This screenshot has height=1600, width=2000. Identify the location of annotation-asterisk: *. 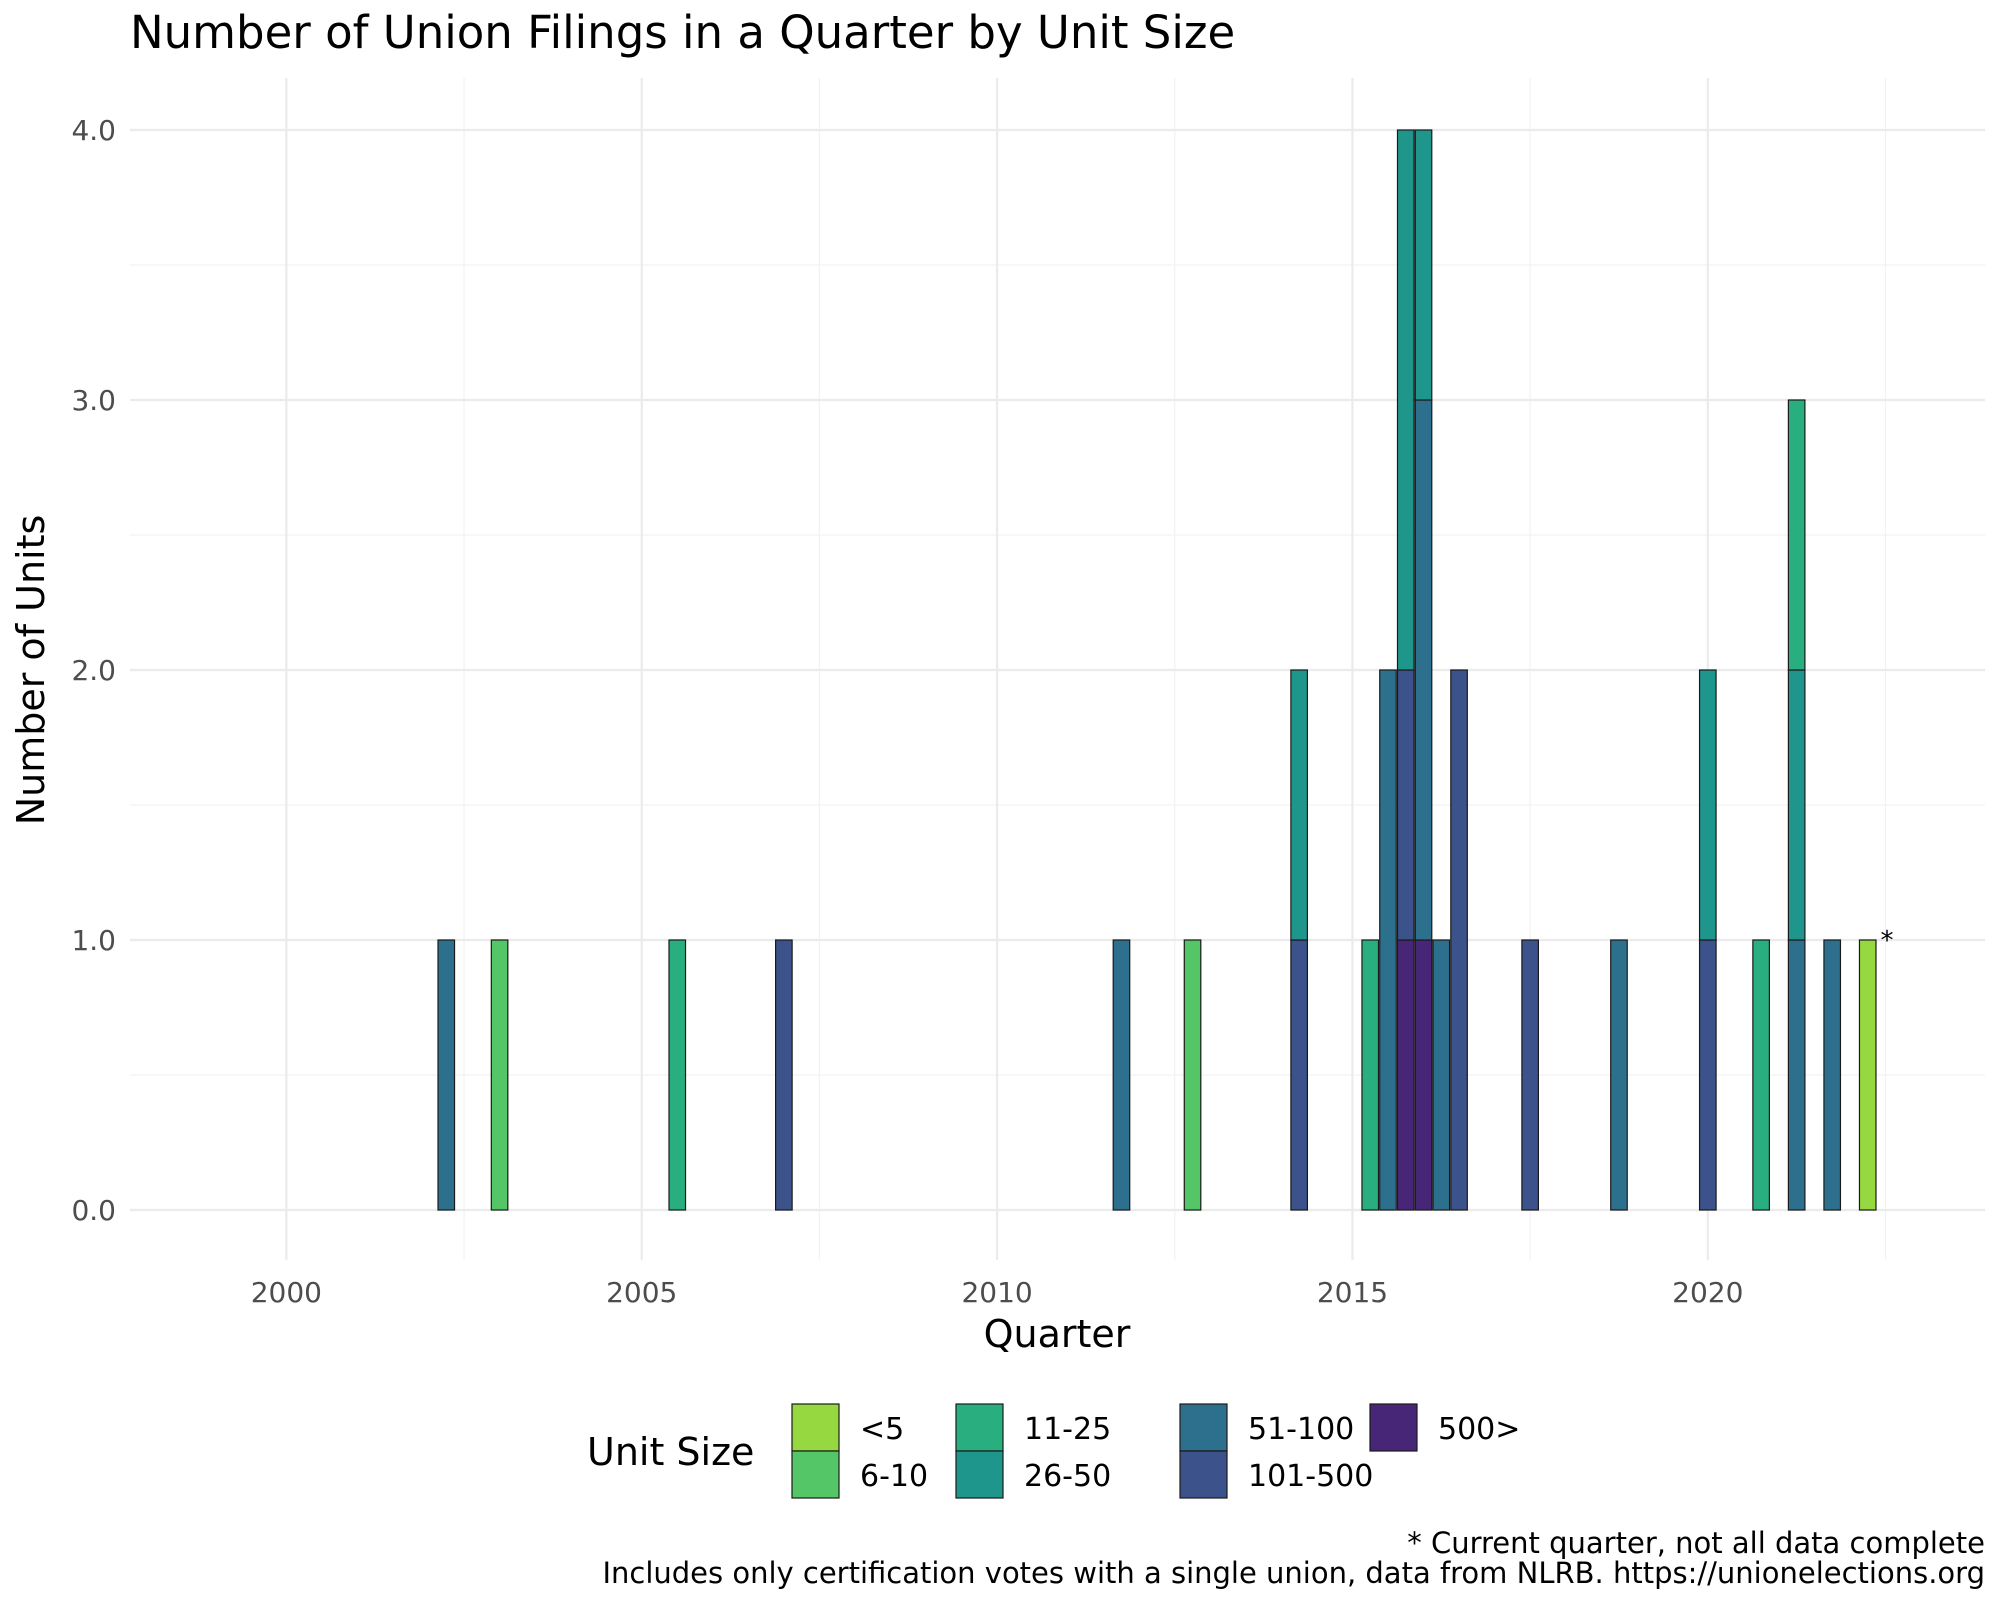
(1886, 941).